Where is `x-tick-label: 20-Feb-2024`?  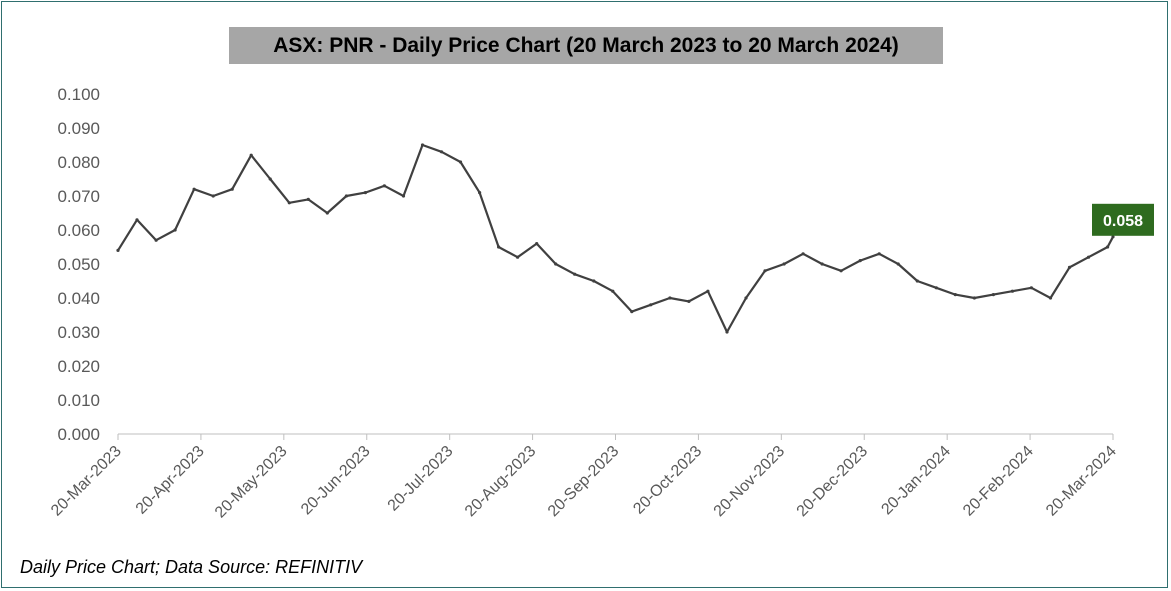 x-tick-label: 20-Feb-2024 is located at coordinates (998, 481).